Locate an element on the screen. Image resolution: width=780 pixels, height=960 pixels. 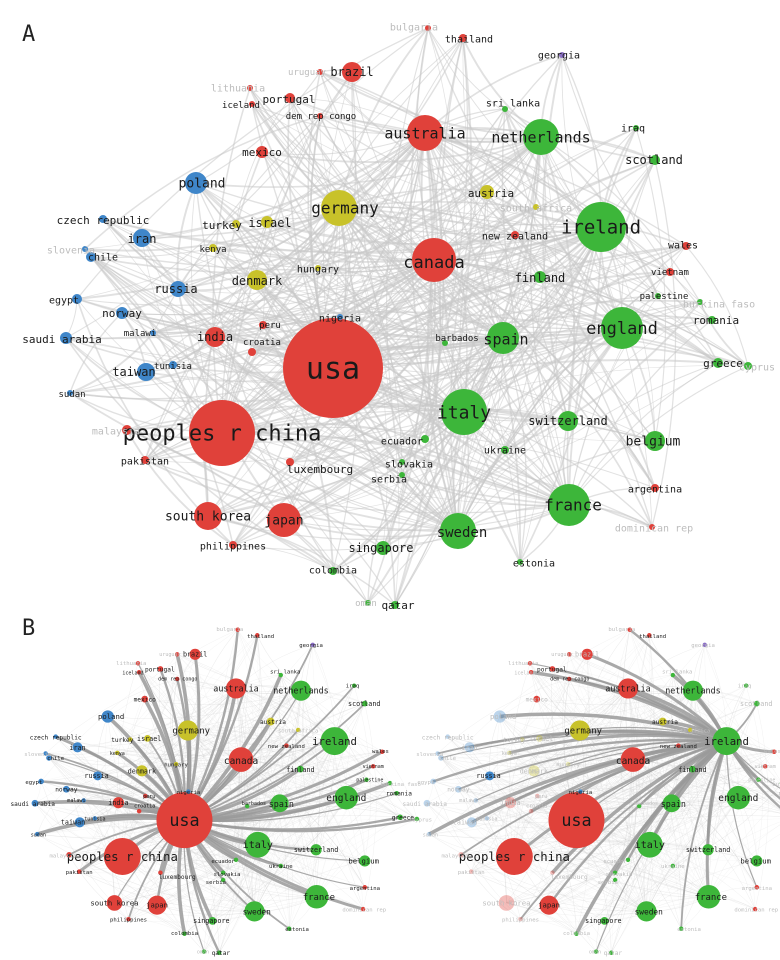
label-wales: wales is located at coordinates (683, 246).